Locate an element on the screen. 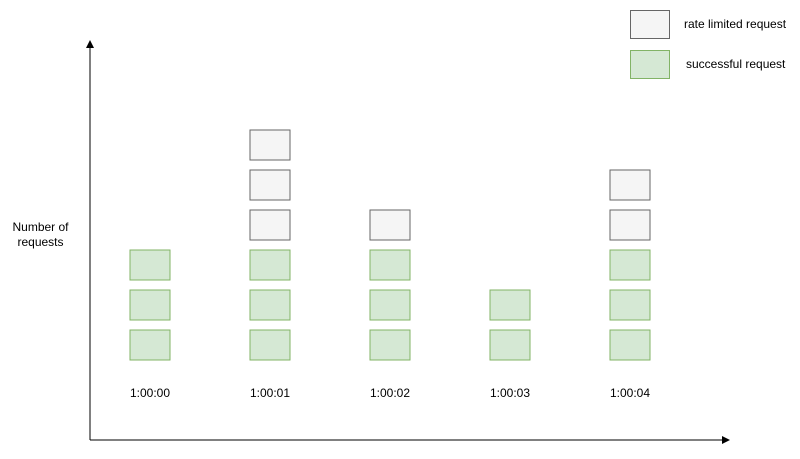  legend-swatch-successful is located at coordinates (650, 64).